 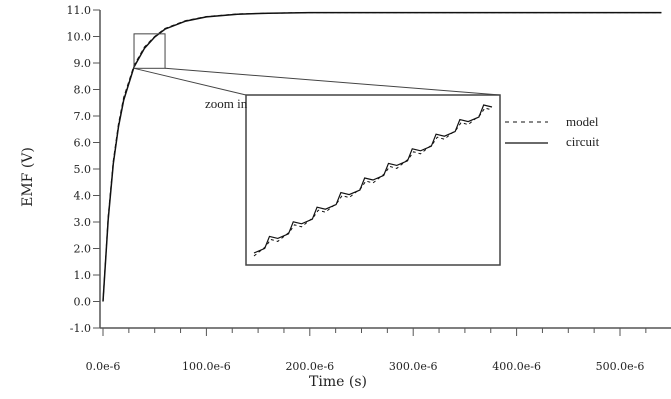 I want to click on y-tick-label: 7.0, so click(x=83, y=116).